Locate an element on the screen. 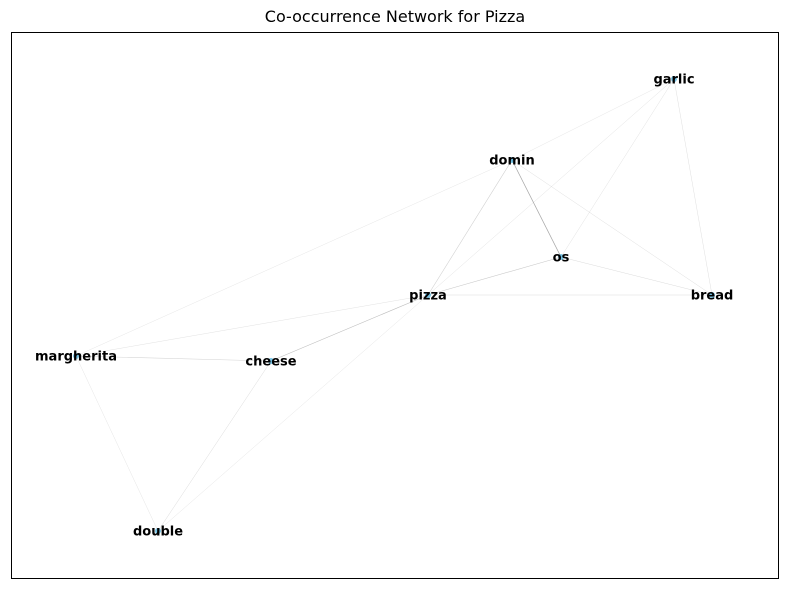 This screenshot has width=790, height=590. node-domin is located at coordinates (512, 160).